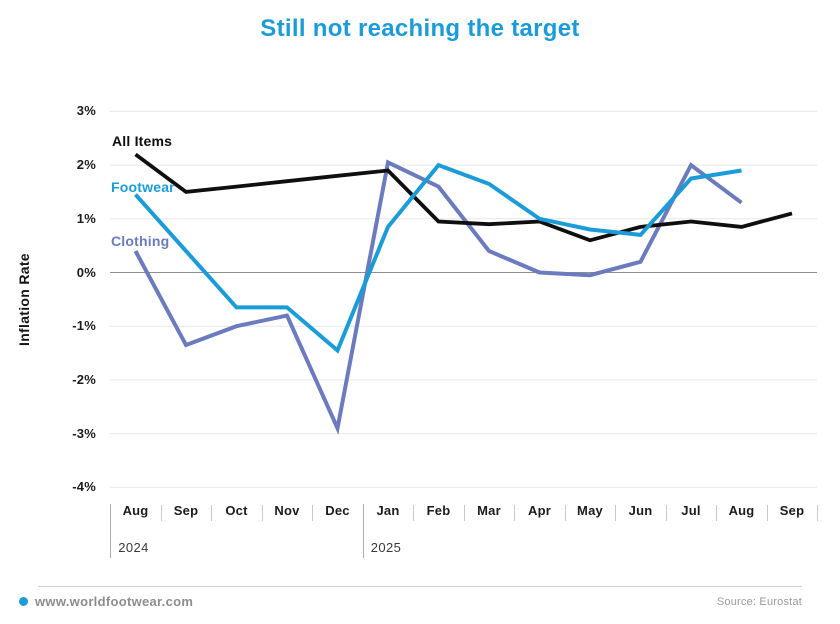  I want to click on series-label-all-items: All Items, so click(142, 141).